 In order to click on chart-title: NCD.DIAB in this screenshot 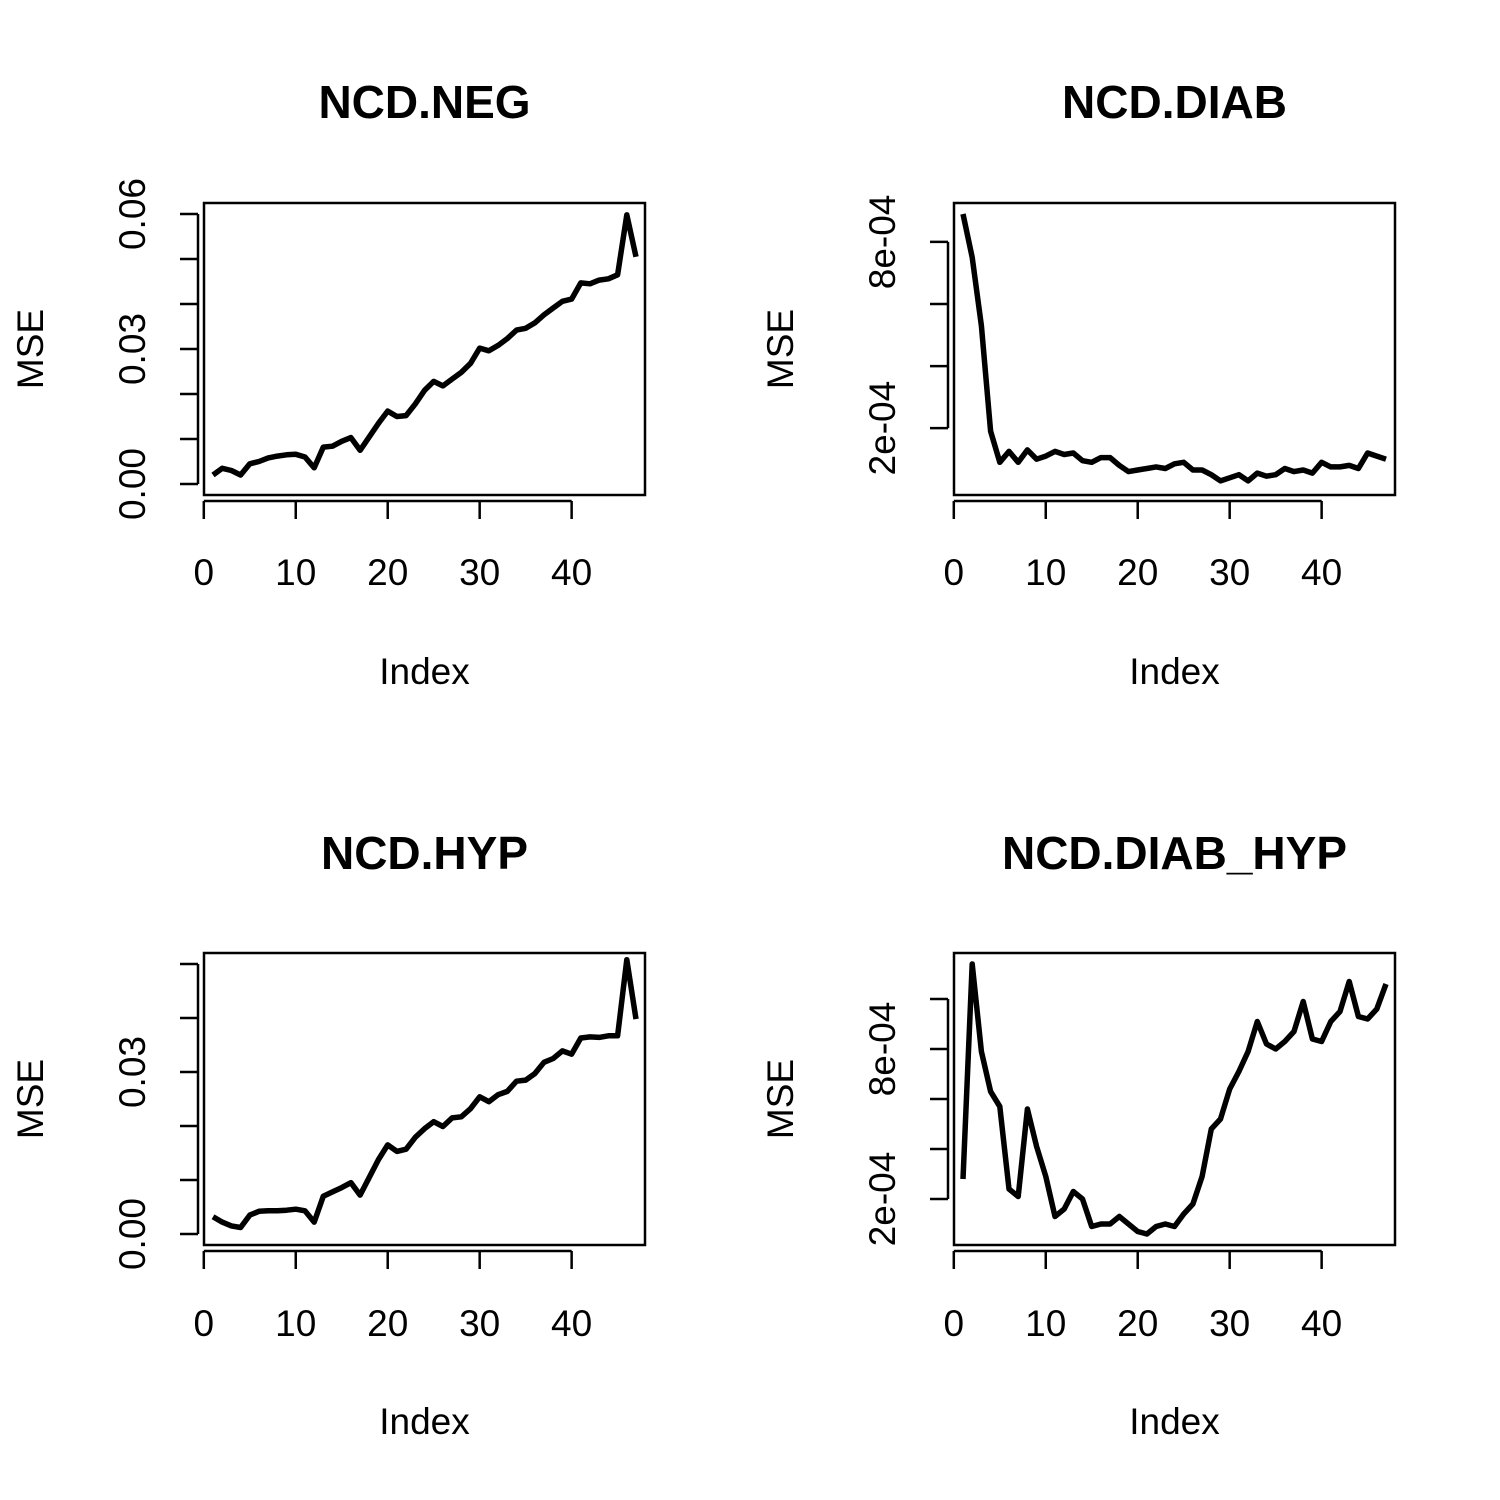, I will do `click(1174, 102)`.